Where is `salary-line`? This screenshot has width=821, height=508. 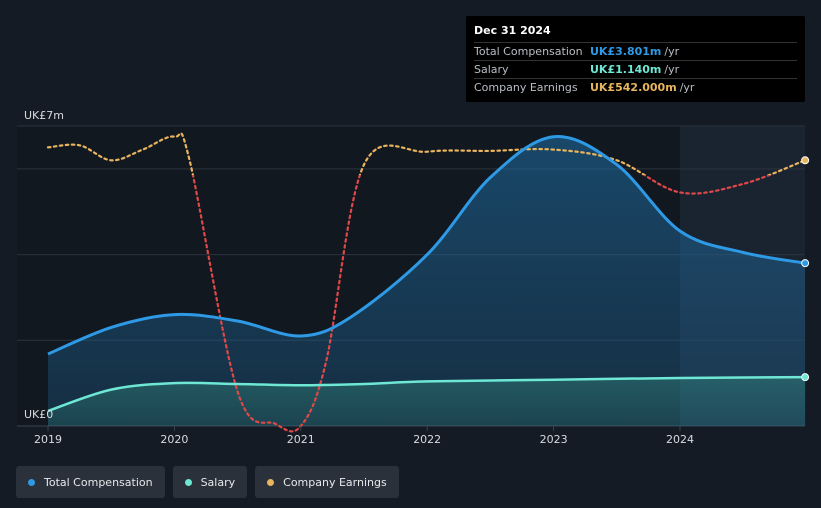
salary-line is located at coordinates (426, 394).